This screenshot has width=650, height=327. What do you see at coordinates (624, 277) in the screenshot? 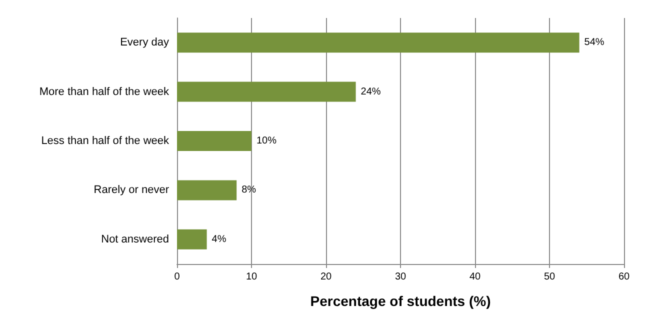
I see `x-tick-label: 60` at bounding box center [624, 277].